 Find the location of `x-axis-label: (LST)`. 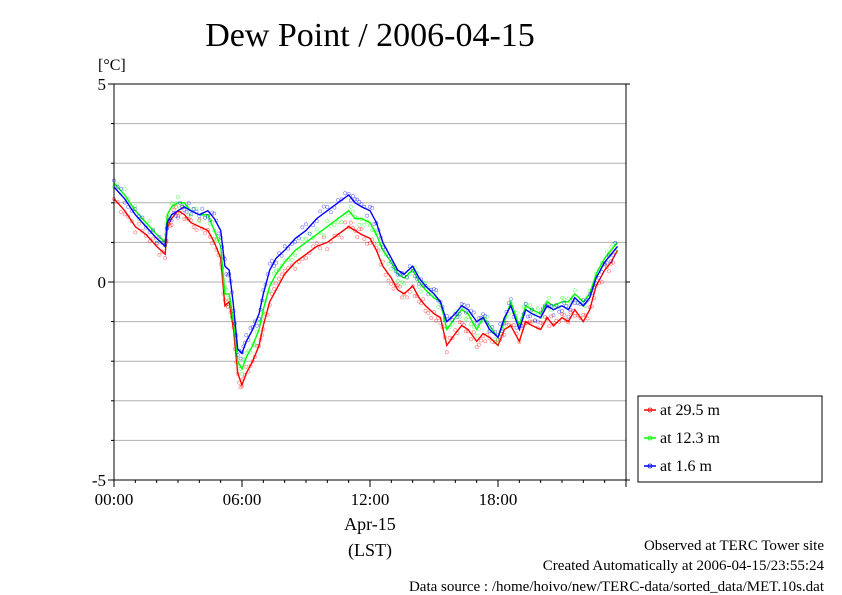

x-axis-label: (LST) is located at coordinates (370, 550).